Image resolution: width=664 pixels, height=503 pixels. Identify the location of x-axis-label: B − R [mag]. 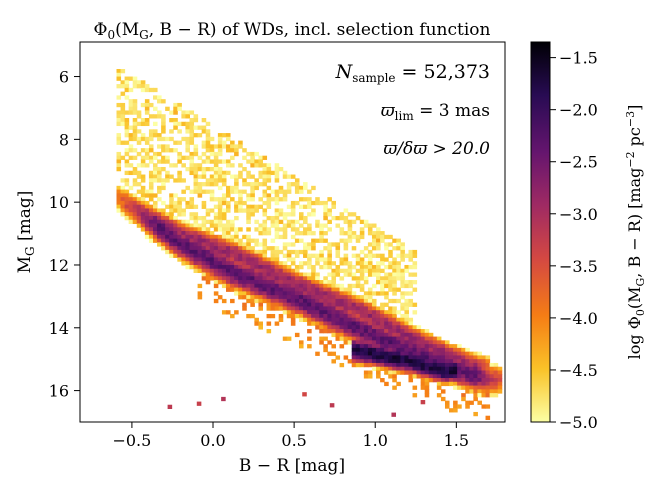
(292, 466).